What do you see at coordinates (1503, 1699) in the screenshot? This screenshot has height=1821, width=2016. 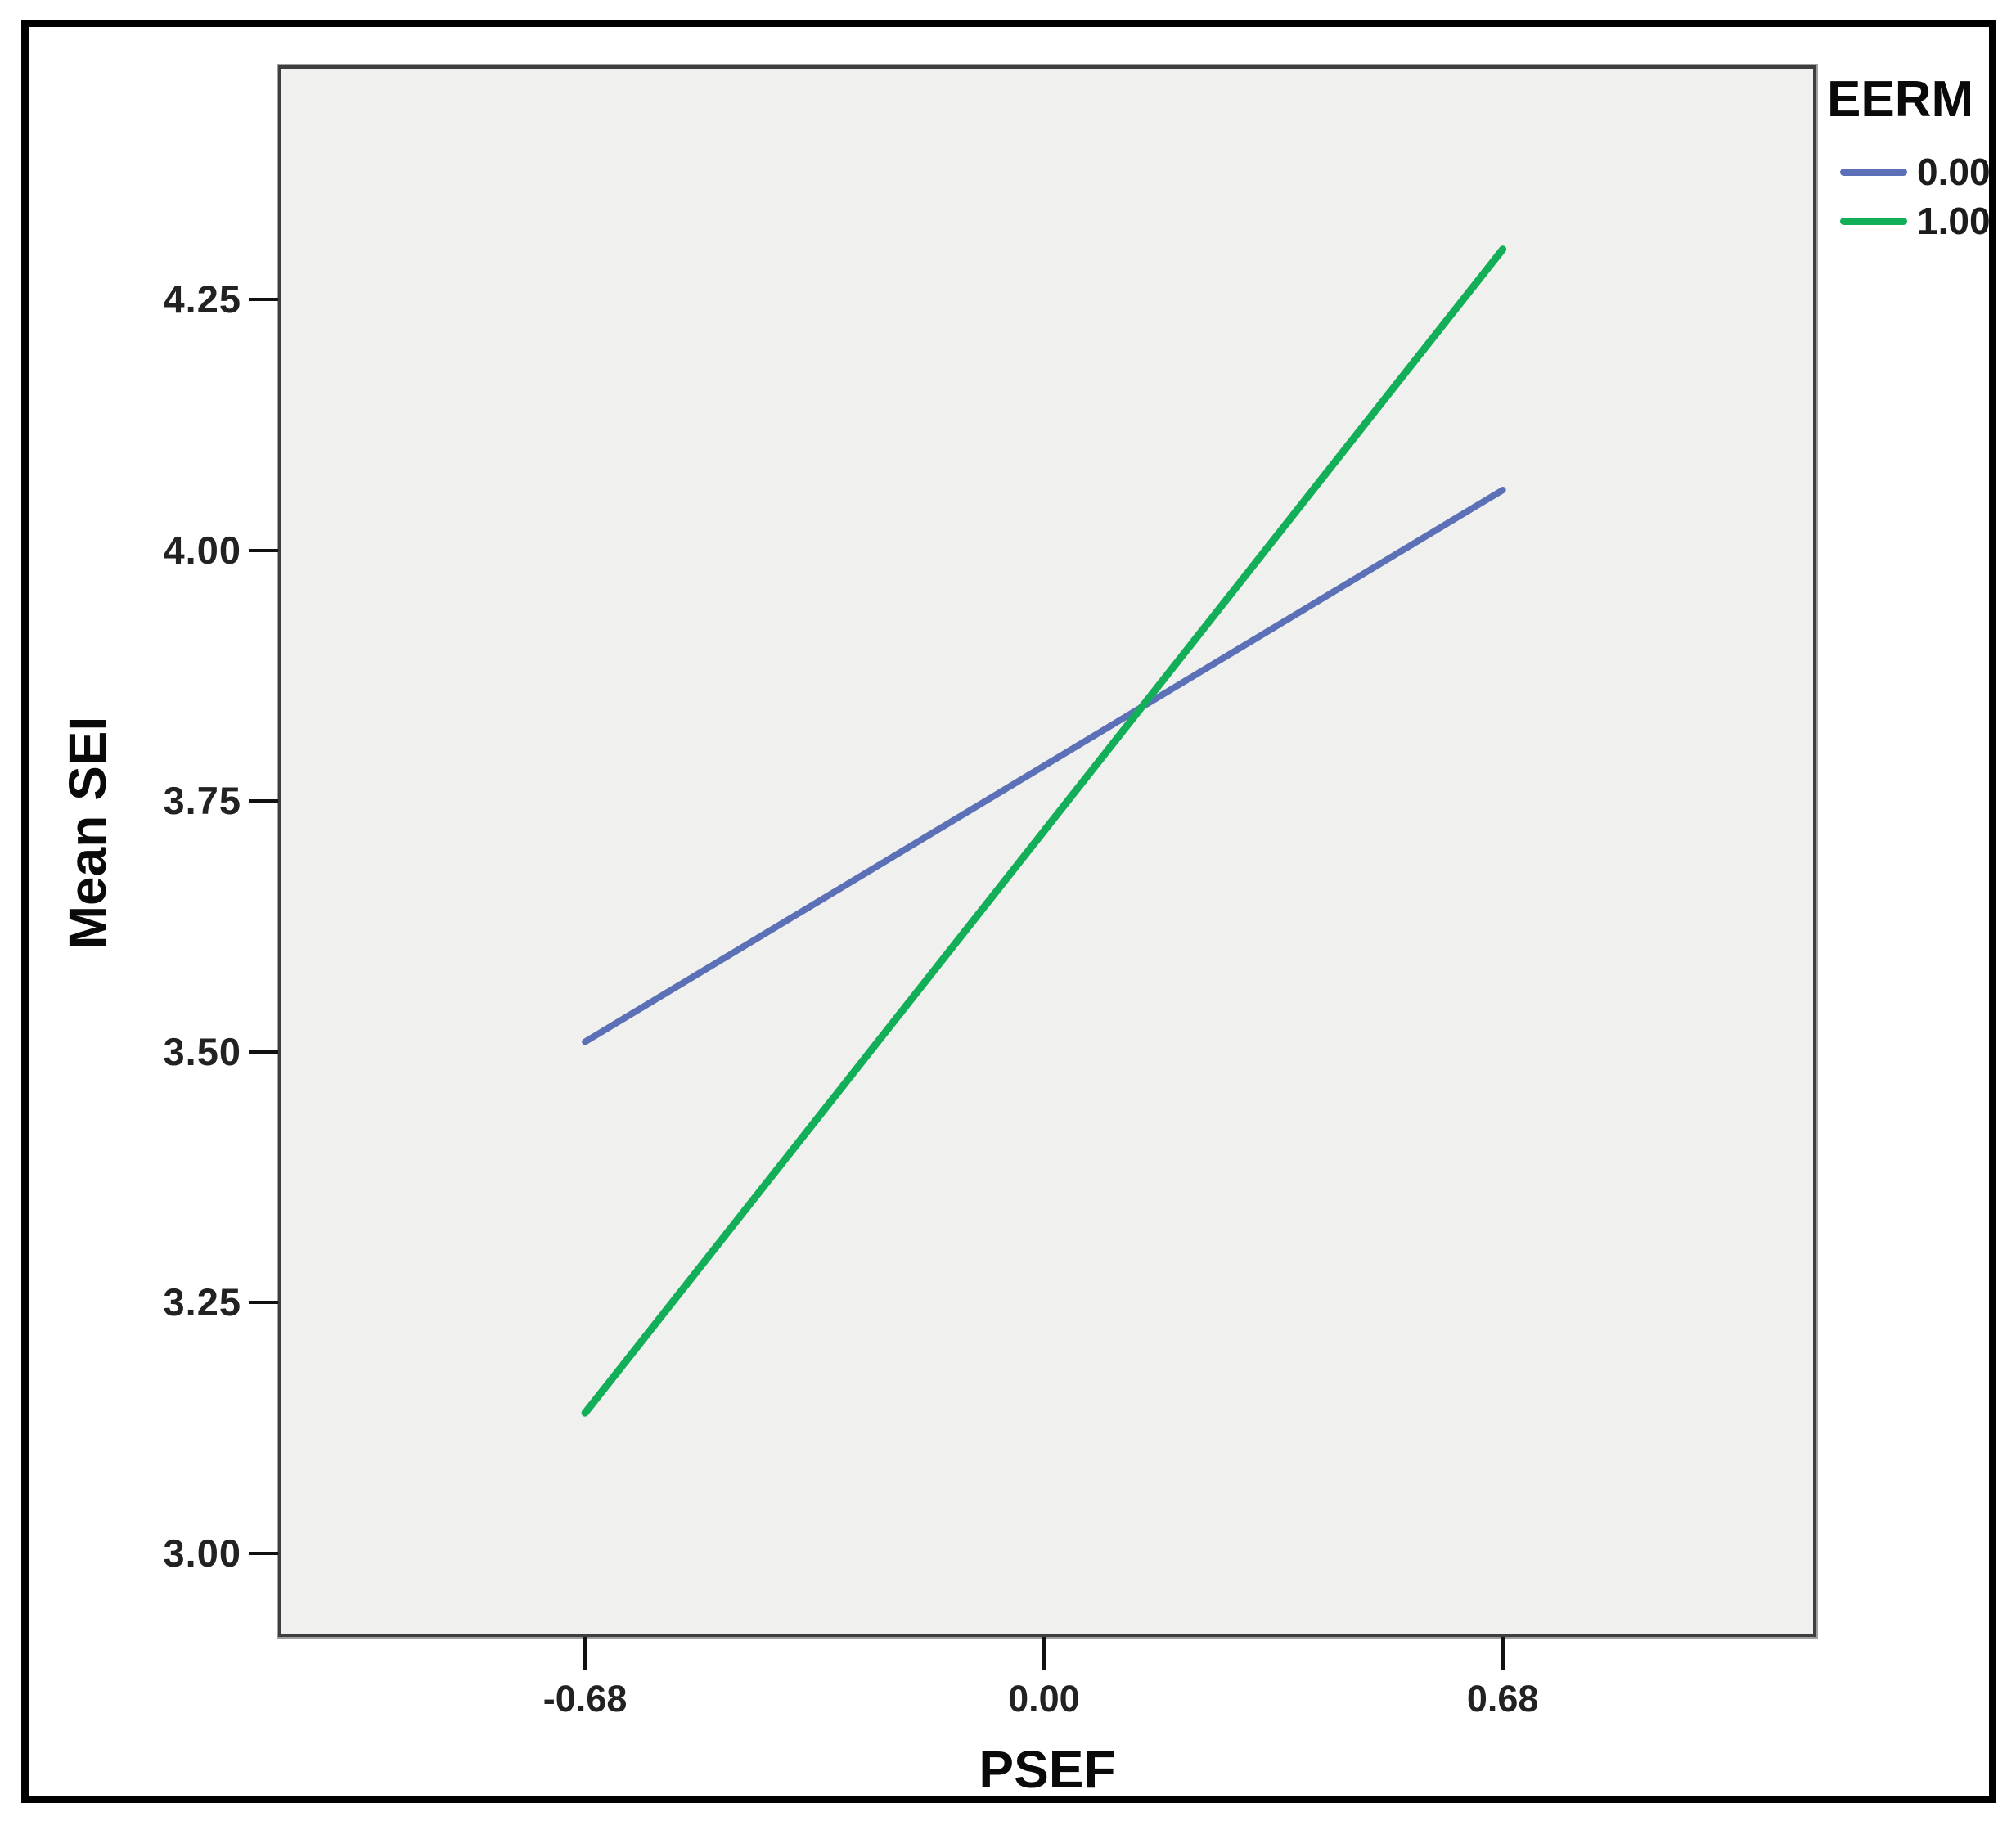 I see `x-tick-label: 0.68` at bounding box center [1503, 1699].